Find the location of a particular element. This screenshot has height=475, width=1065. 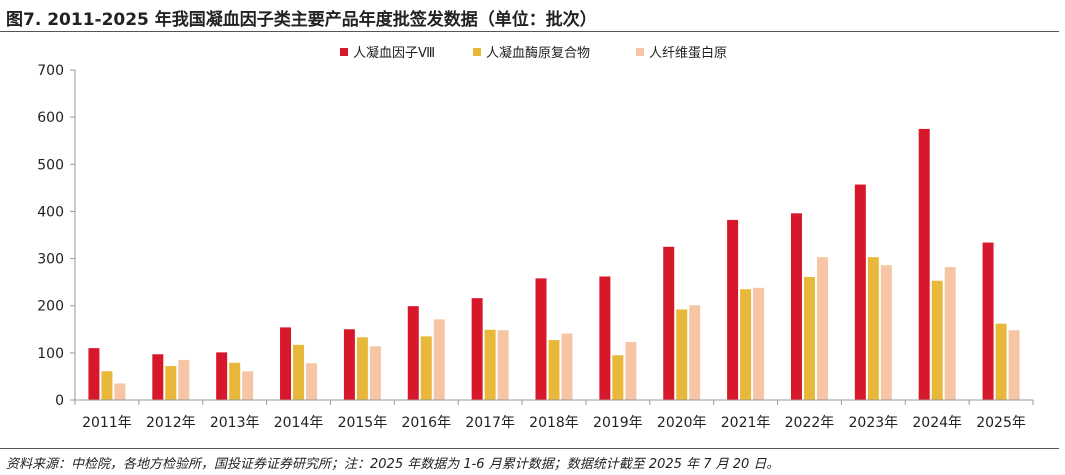

y-tick-label: 200 is located at coordinates (50, 307).